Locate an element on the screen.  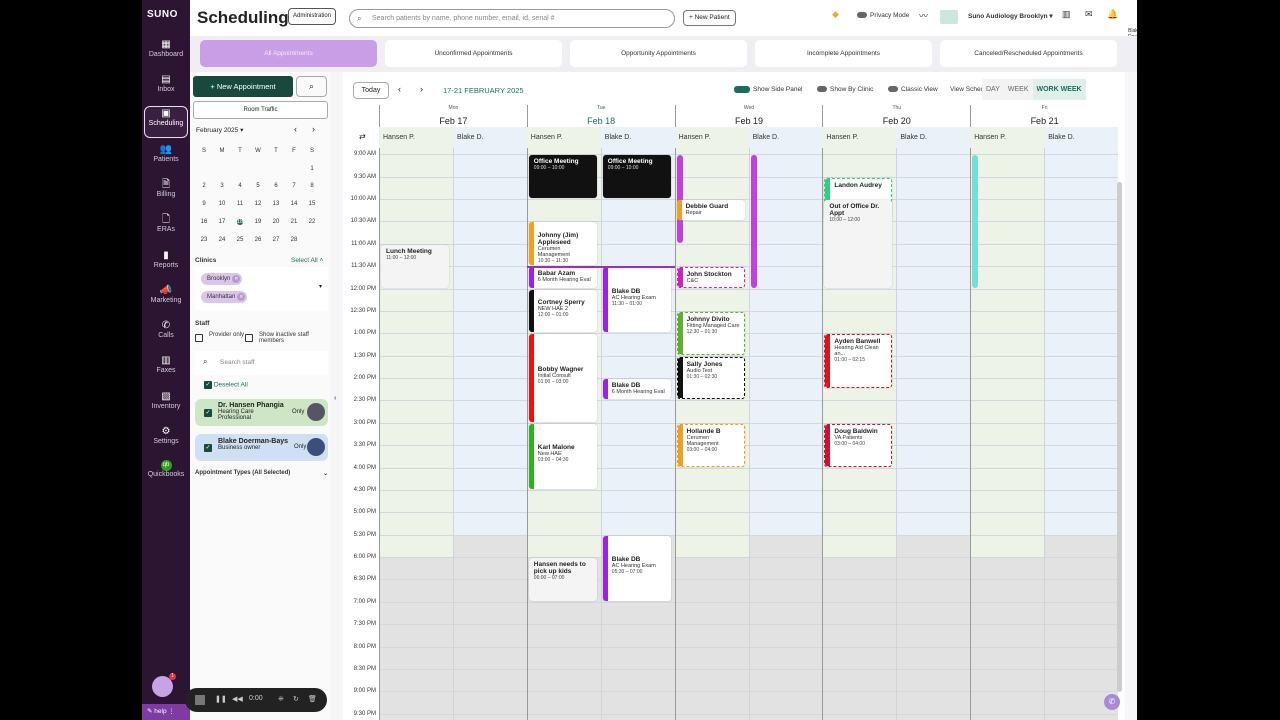
tab-2: Opportunity Appointments is located at coordinates (658, 53).